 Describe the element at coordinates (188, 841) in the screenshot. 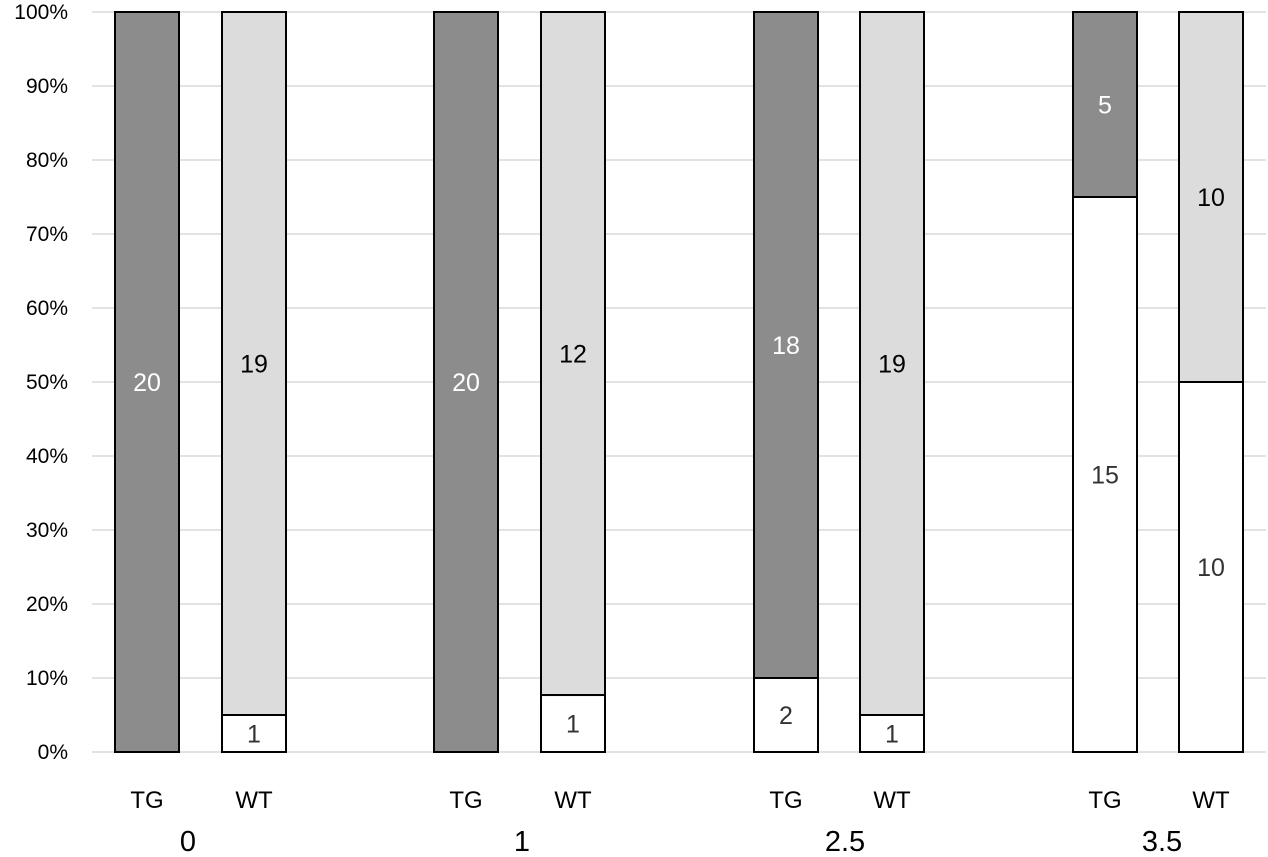

I see `group-label: 0` at that location.